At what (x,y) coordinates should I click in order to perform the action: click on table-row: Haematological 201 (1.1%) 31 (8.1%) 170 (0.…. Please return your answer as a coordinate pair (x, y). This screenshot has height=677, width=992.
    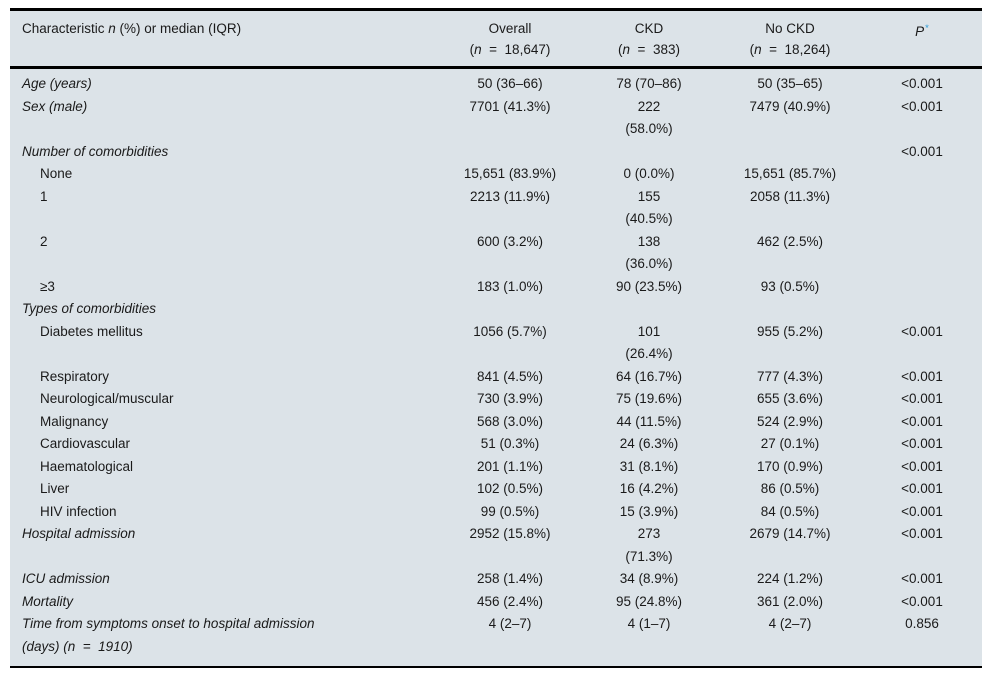
    Looking at the image, I should click on (496, 467).